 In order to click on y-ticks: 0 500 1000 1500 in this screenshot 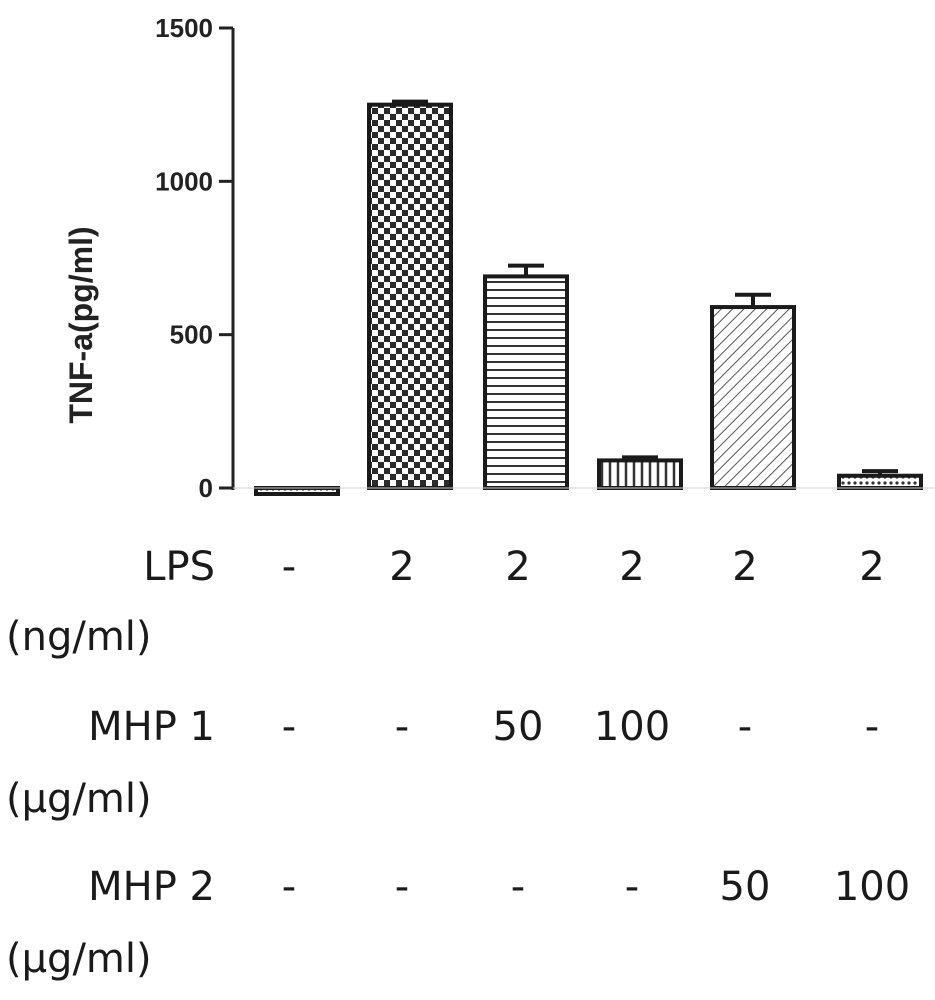, I will do `click(194, 258)`.